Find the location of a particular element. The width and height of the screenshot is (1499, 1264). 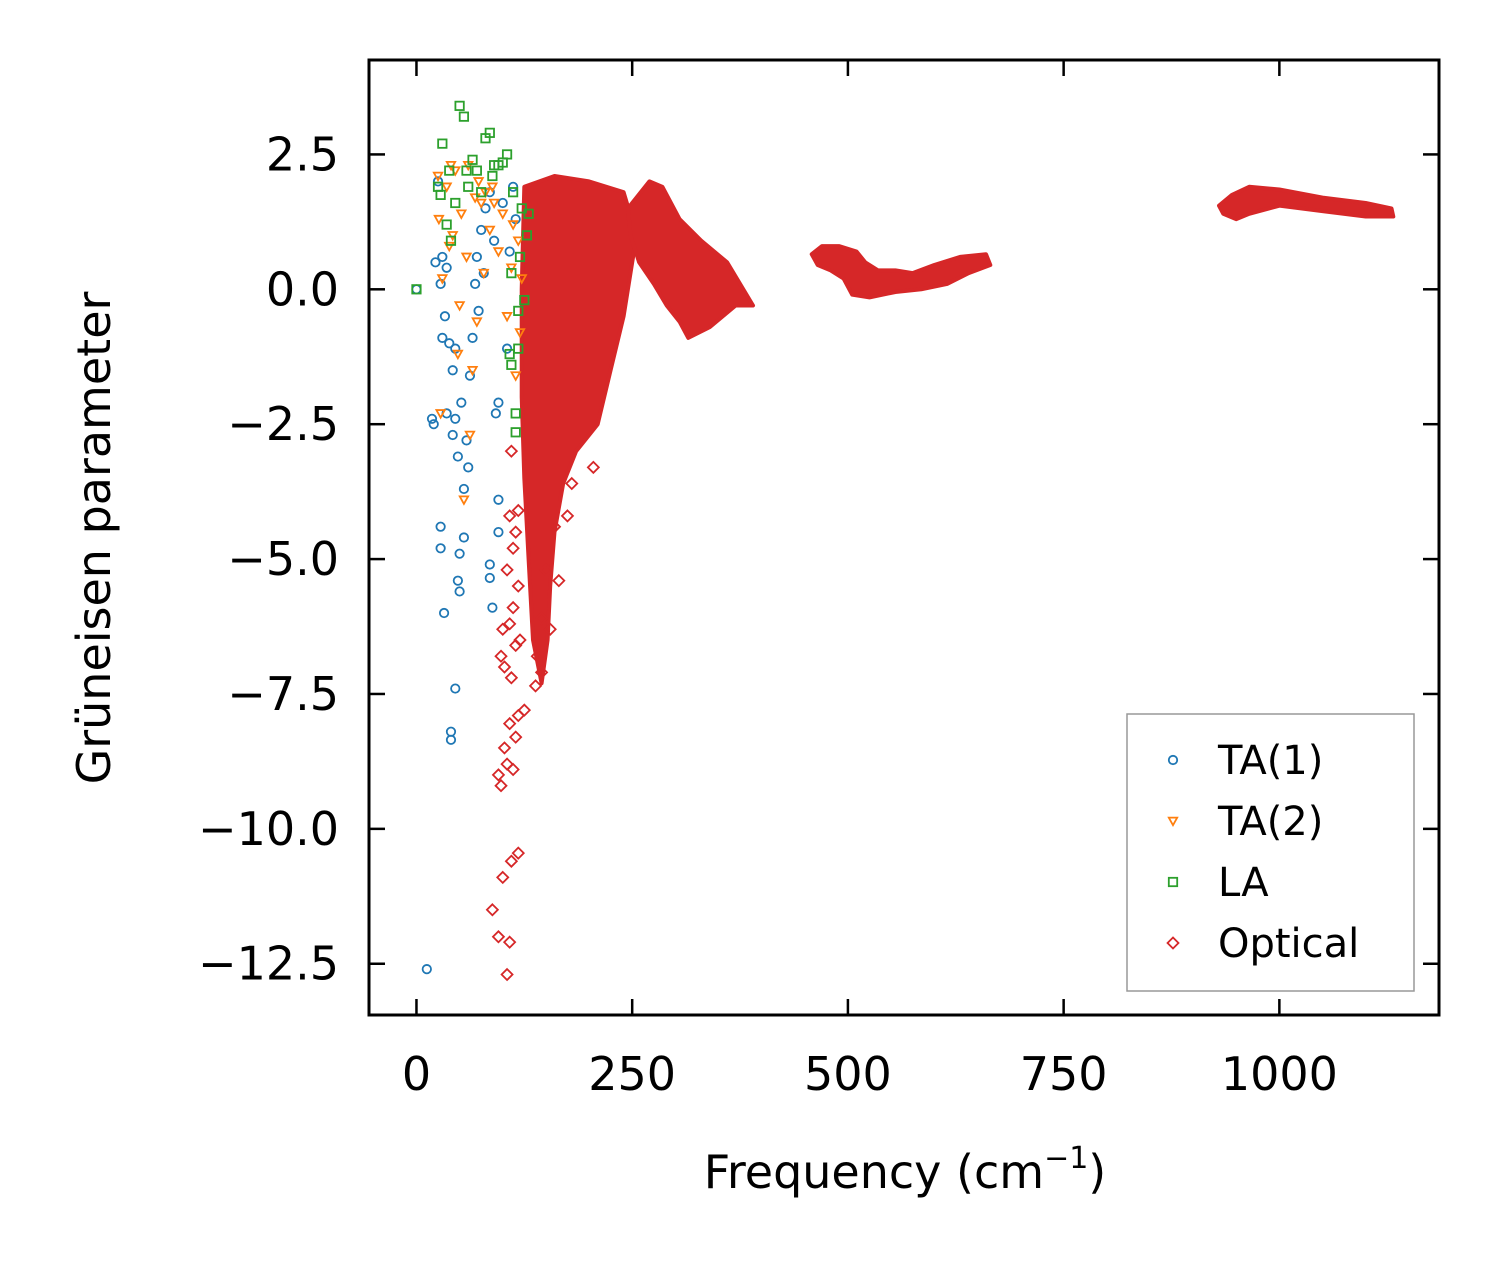

y-tick-label-1: 0.0 is located at coordinates (302, 289).